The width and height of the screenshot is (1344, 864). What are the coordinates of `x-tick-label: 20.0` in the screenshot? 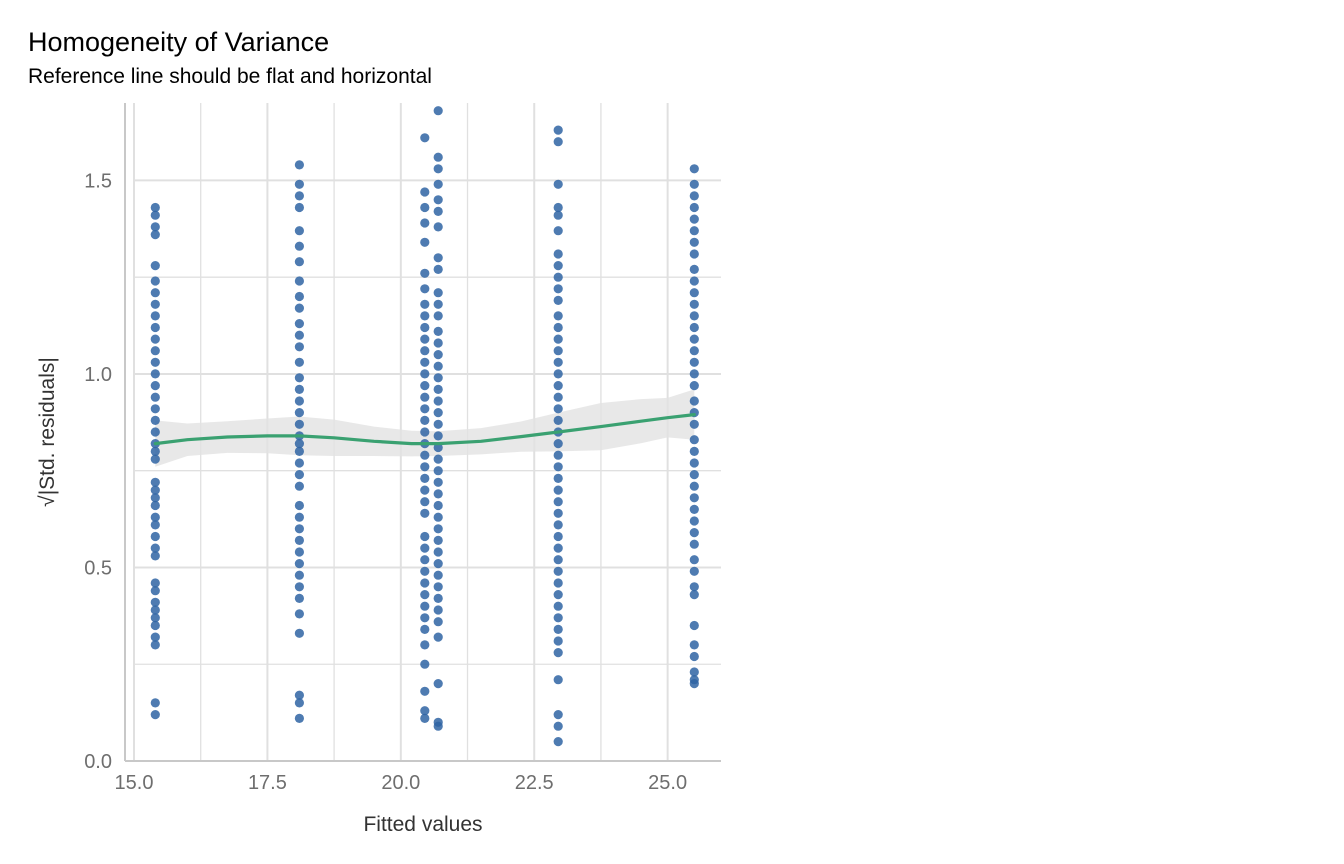 It's located at (400, 783).